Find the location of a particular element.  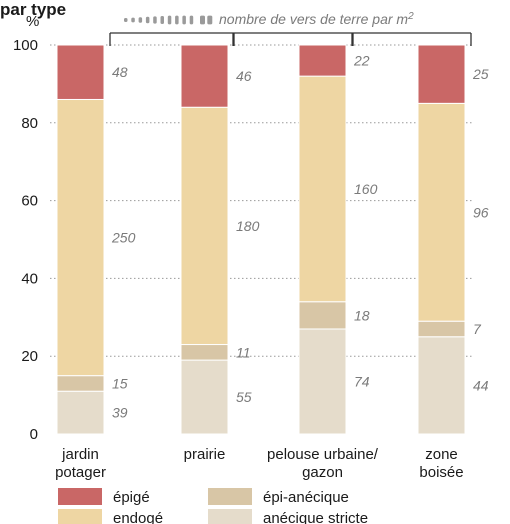

count-label: 96 is located at coordinates (481, 212).